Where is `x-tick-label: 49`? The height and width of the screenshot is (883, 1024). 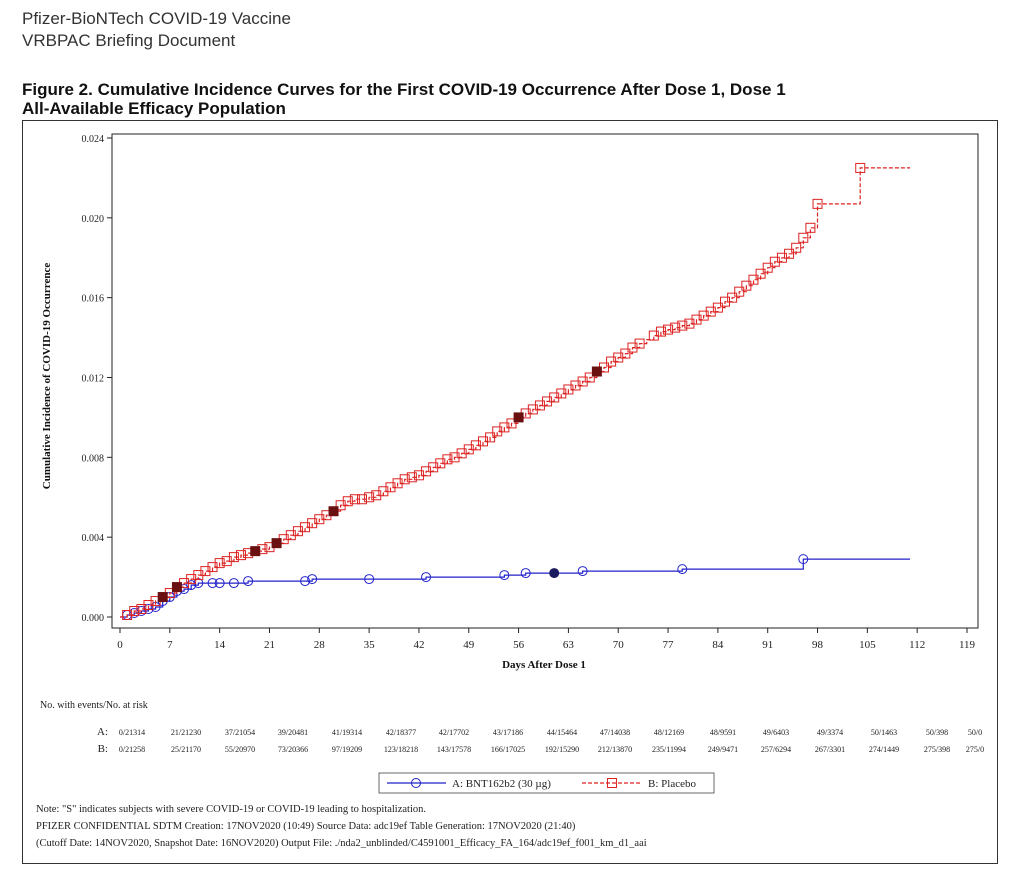
x-tick-label: 49 is located at coordinates (469, 645).